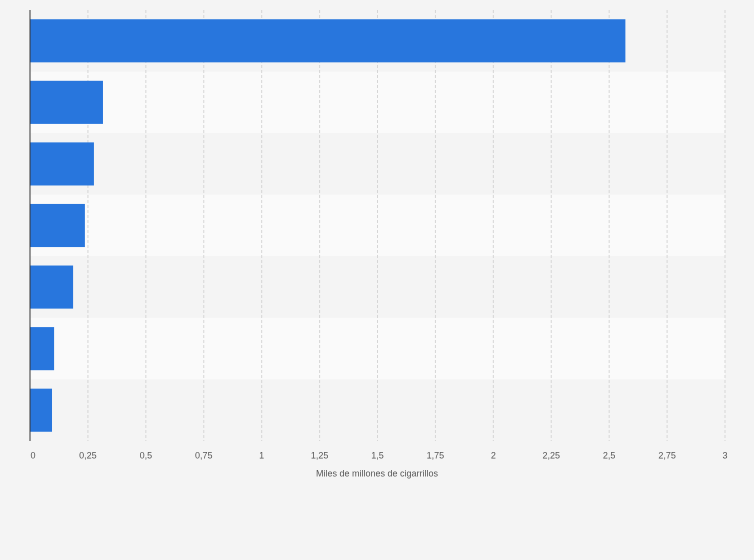 The height and width of the screenshot is (560, 754). What do you see at coordinates (32, 455) in the screenshot?
I see `x-tick-label: 0` at bounding box center [32, 455].